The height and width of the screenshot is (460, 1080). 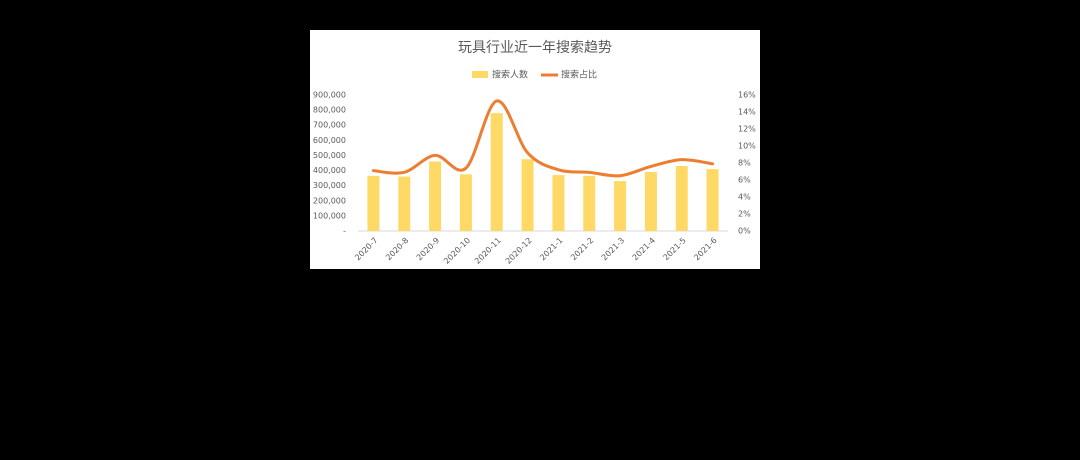 I want to click on y-tick-label: 900,000, so click(x=329, y=95).